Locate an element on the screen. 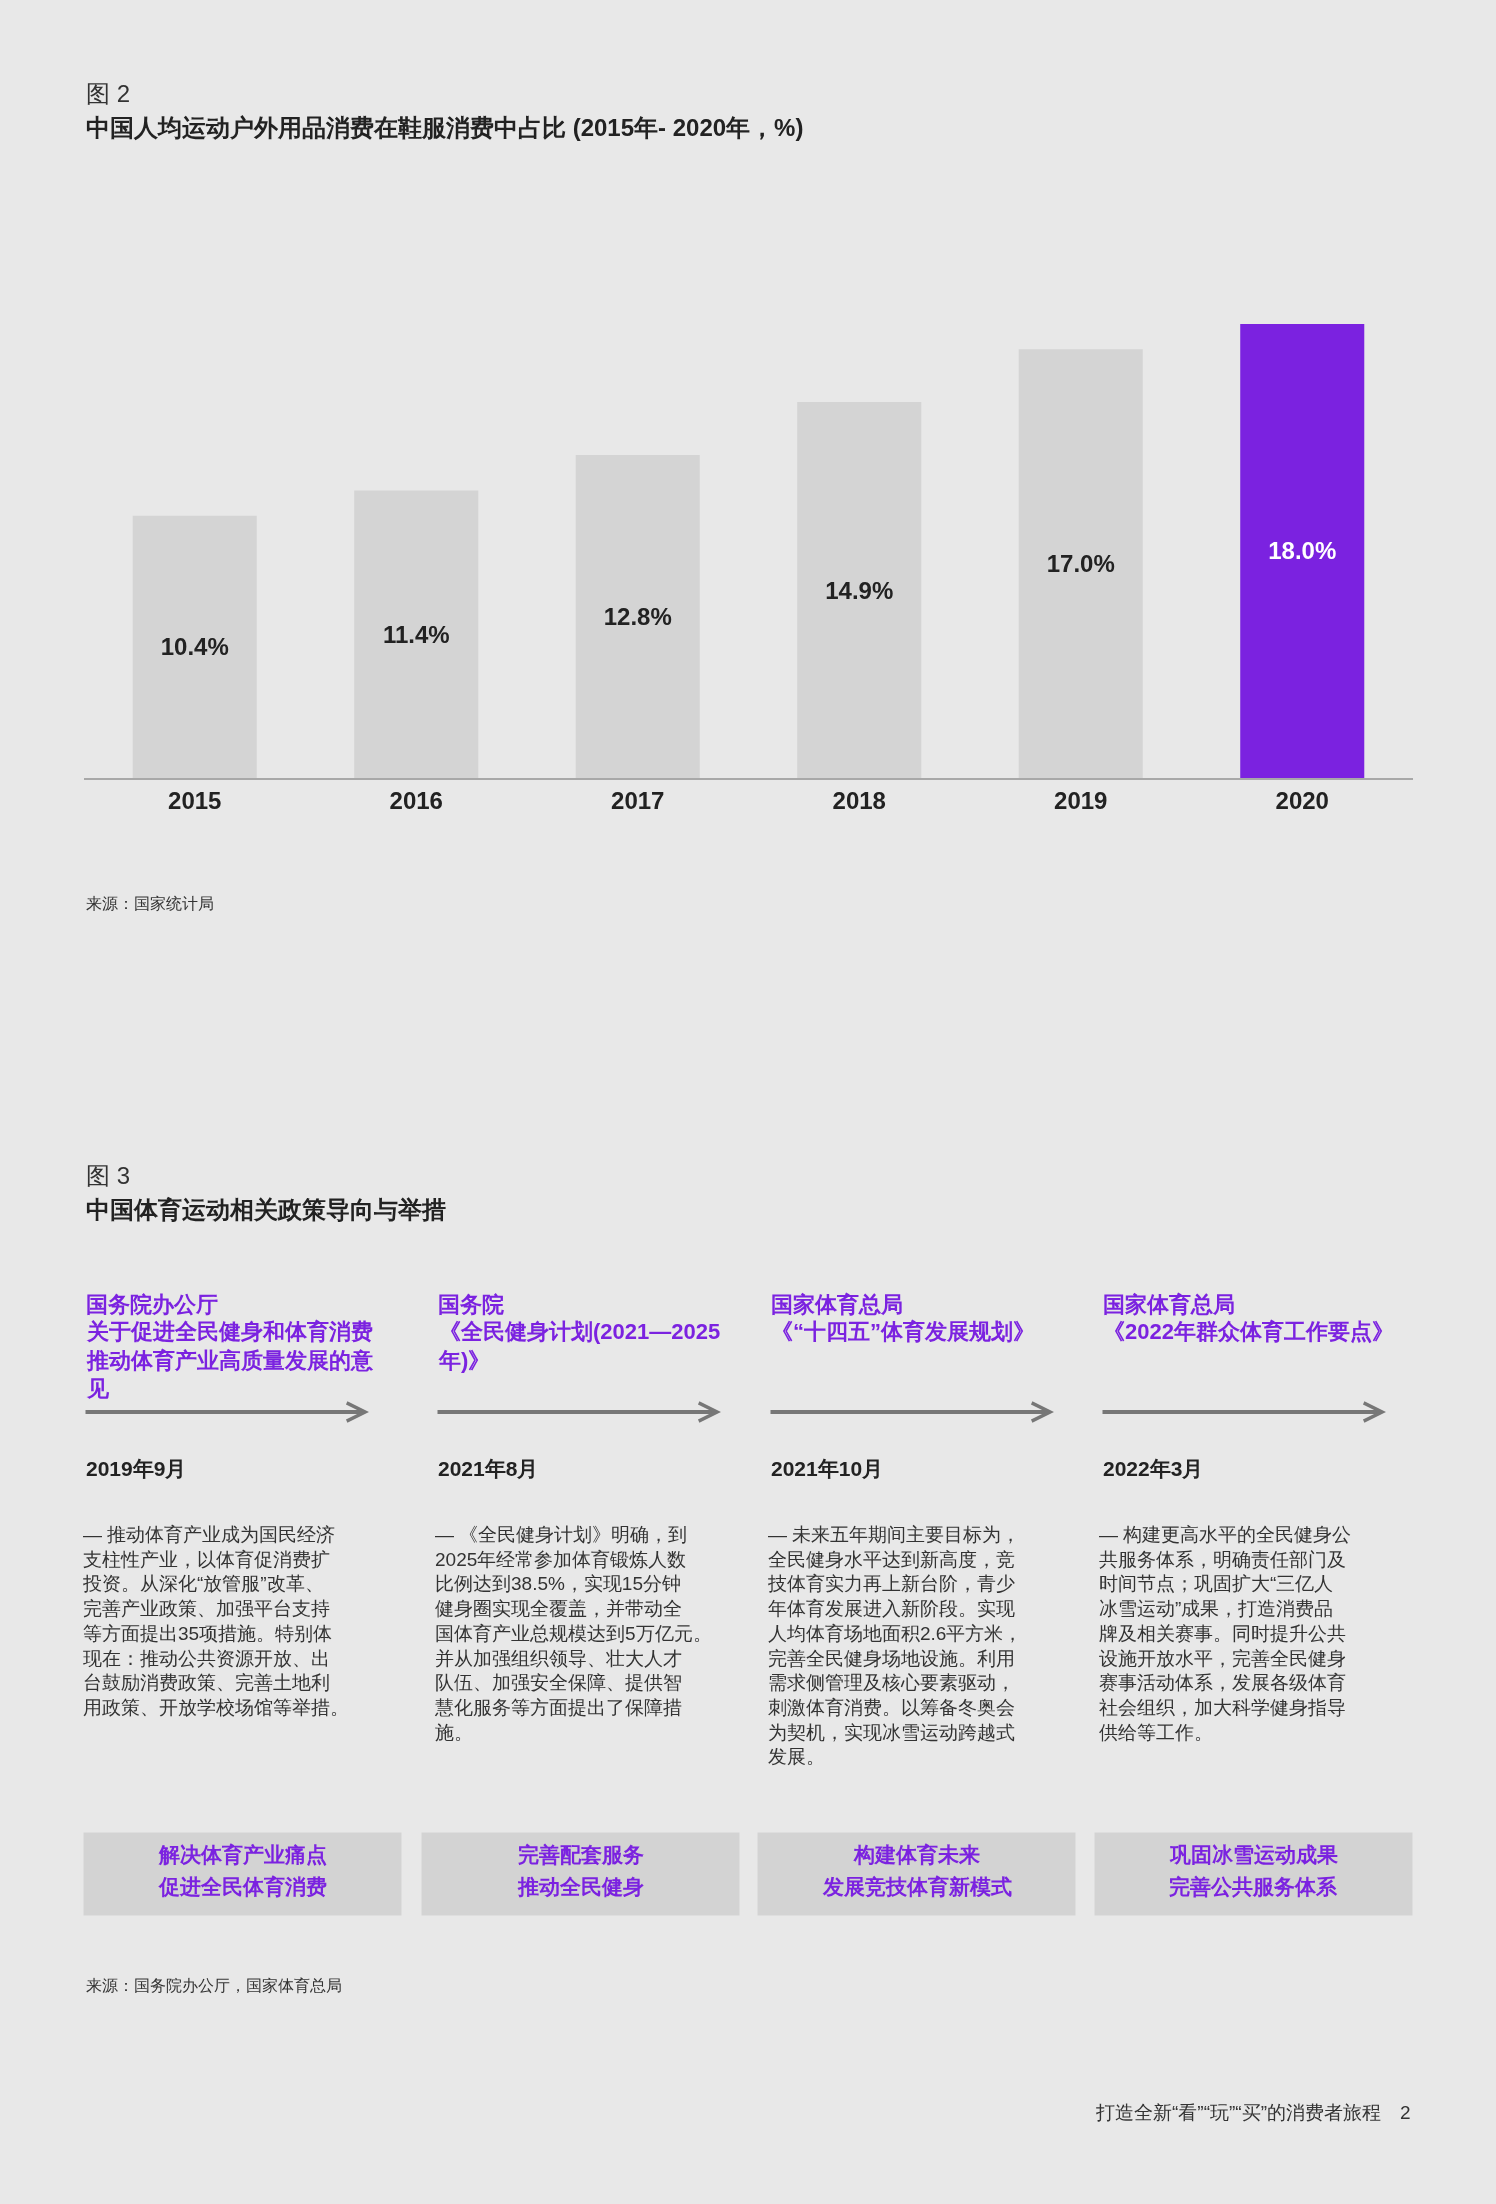 The width and height of the screenshot is (1496, 2204). text: 解决体育产业痛点 is located at coordinates (242, 1855).